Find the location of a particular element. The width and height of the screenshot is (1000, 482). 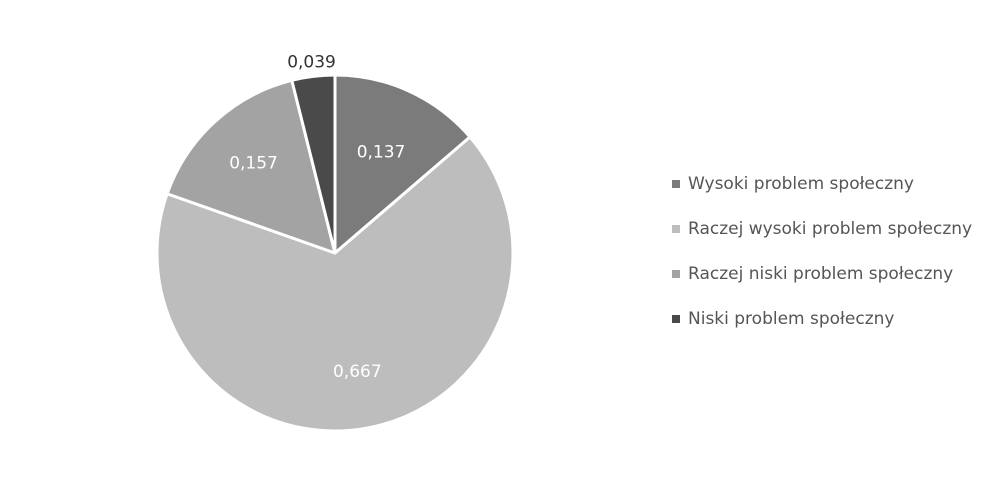

legend-label: Niski problem społeczny is located at coordinates (791, 319).